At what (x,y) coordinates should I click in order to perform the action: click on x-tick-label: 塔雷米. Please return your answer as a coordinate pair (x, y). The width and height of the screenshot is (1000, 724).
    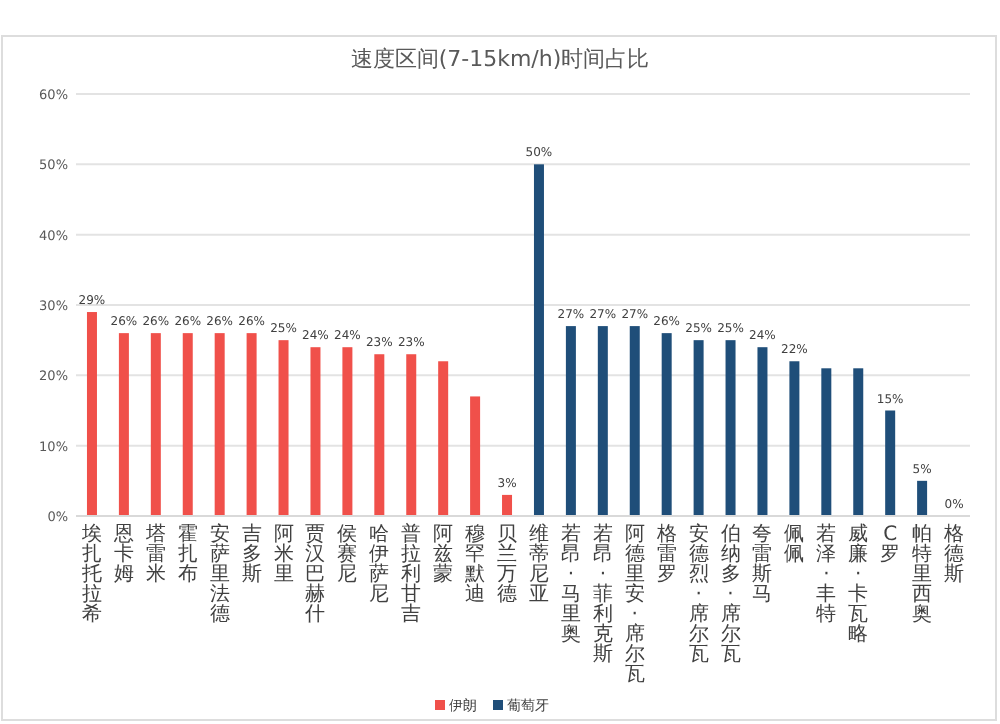
    Looking at the image, I should click on (154, 554).